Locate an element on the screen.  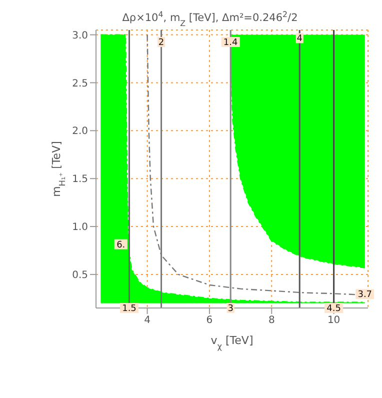
x-tick-label: 6 is located at coordinates (209, 320).